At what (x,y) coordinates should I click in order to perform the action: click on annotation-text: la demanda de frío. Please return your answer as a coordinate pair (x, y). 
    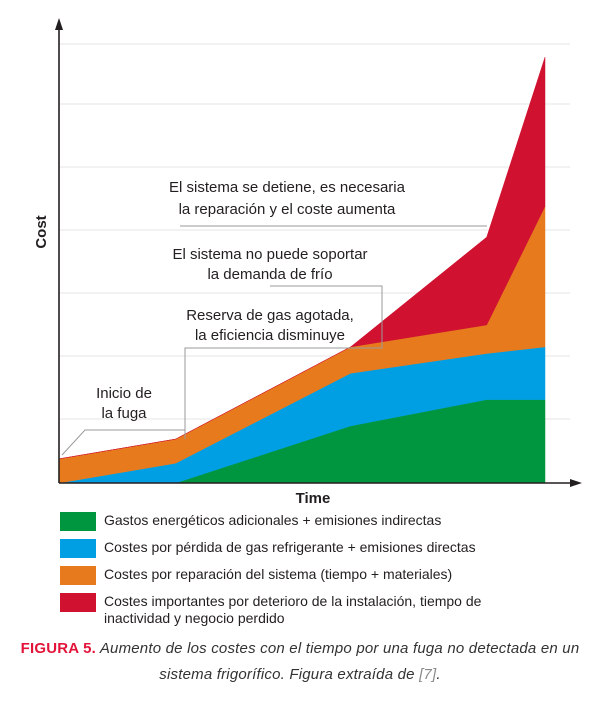
    Looking at the image, I should click on (269, 274).